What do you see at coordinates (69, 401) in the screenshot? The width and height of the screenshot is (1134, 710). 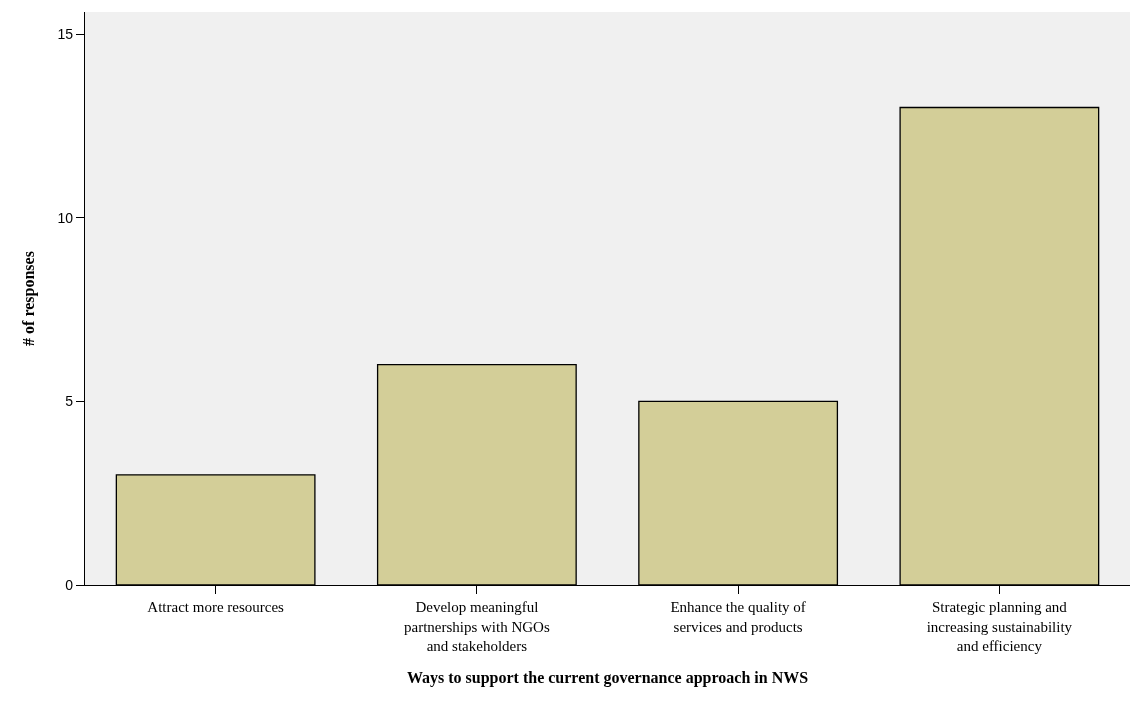 I see `y-tick-label: 5` at bounding box center [69, 401].